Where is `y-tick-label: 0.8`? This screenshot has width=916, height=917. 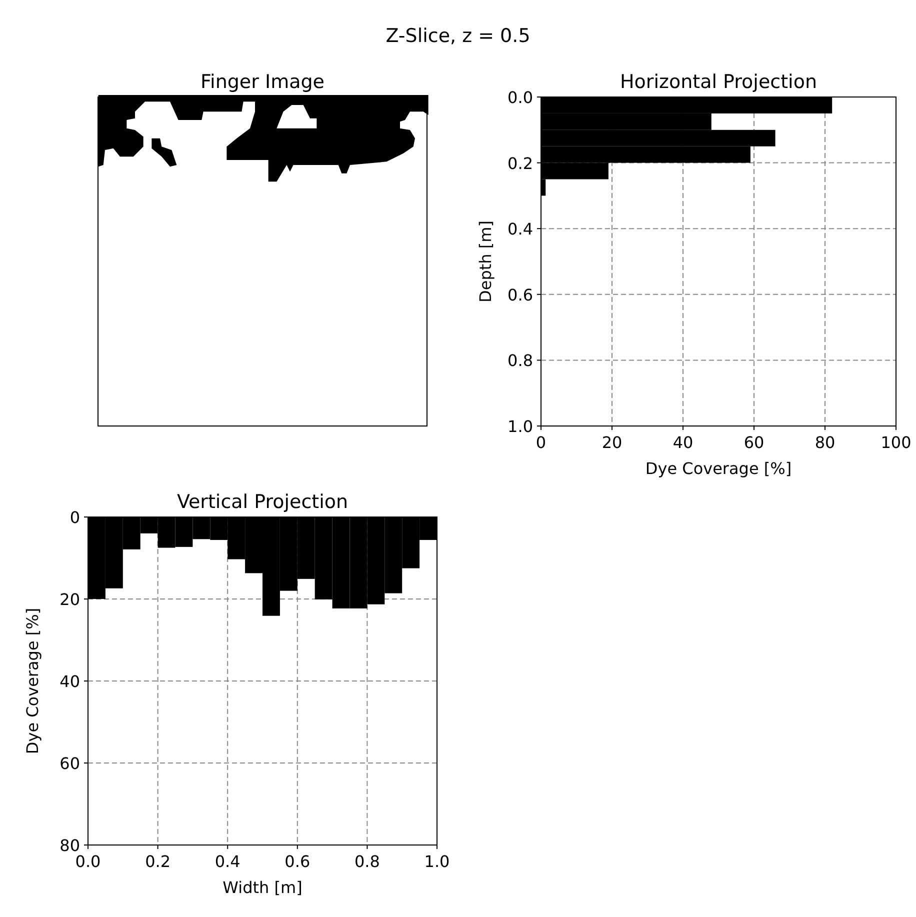 y-tick-label: 0.8 is located at coordinates (520, 360).